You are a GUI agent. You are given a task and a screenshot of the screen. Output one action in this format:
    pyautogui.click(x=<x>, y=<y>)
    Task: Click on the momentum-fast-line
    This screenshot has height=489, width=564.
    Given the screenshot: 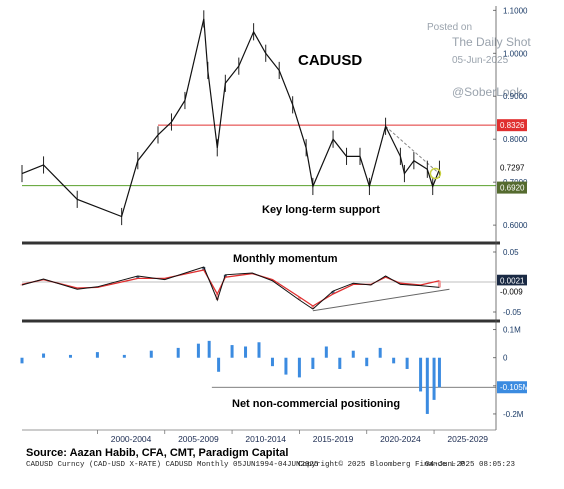 What is the action you would take?
    pyautogui.click(x=230, y=288)
    